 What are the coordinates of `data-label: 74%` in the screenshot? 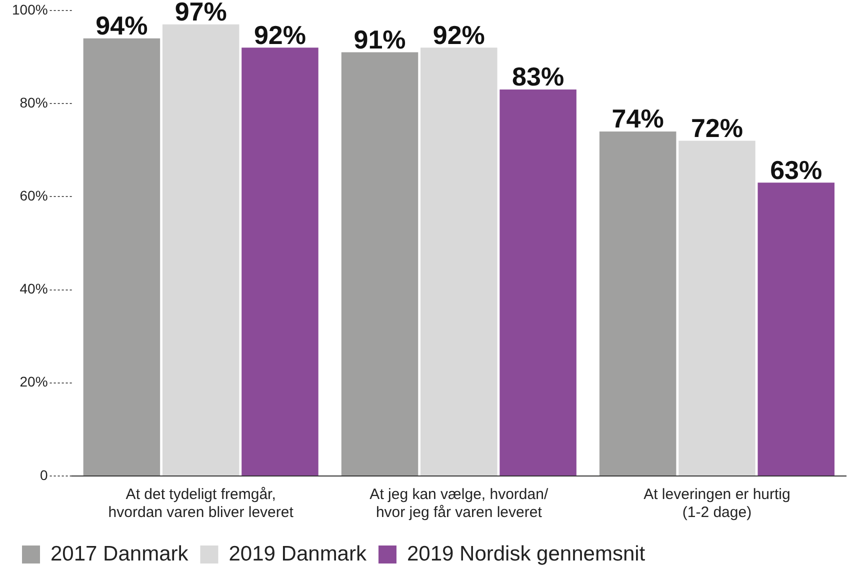 It's located at (638, 119).